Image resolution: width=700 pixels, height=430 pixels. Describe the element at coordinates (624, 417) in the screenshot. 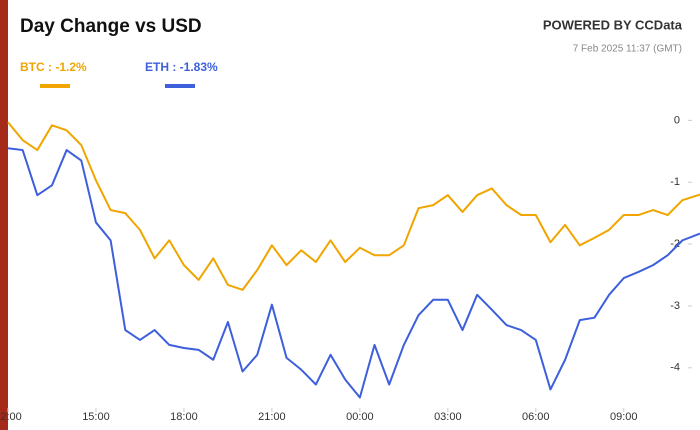

I see `x-tick-label: 09:00` at that location.